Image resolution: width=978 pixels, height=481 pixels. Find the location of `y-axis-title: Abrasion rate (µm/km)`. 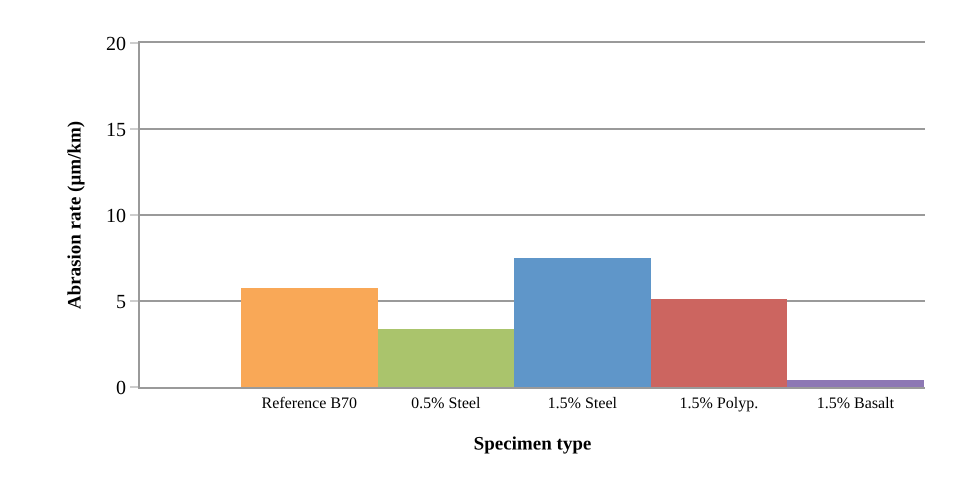

y-axis-title: Abrasion rate (µm/km) is located at coordinates (75, 215).